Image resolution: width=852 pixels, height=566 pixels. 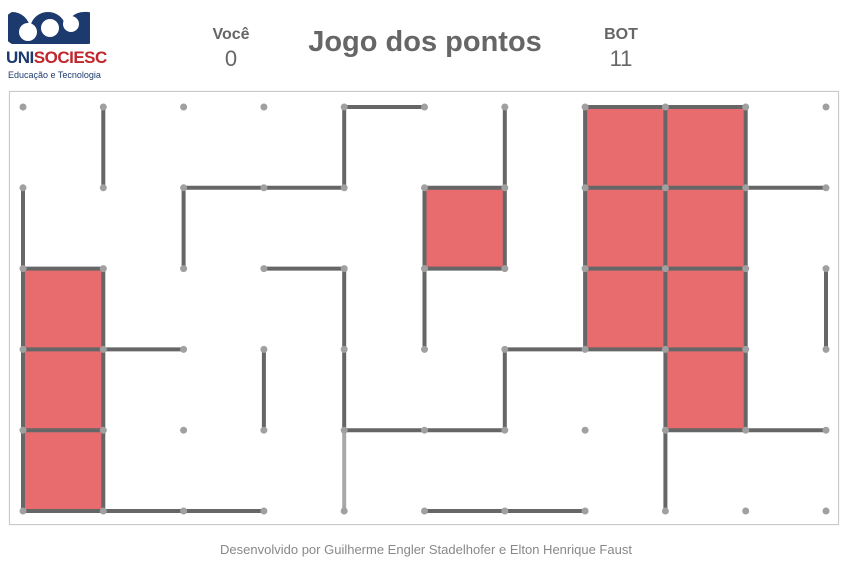 I want to click on player-score-value: 0, so click(x=231, y=58).